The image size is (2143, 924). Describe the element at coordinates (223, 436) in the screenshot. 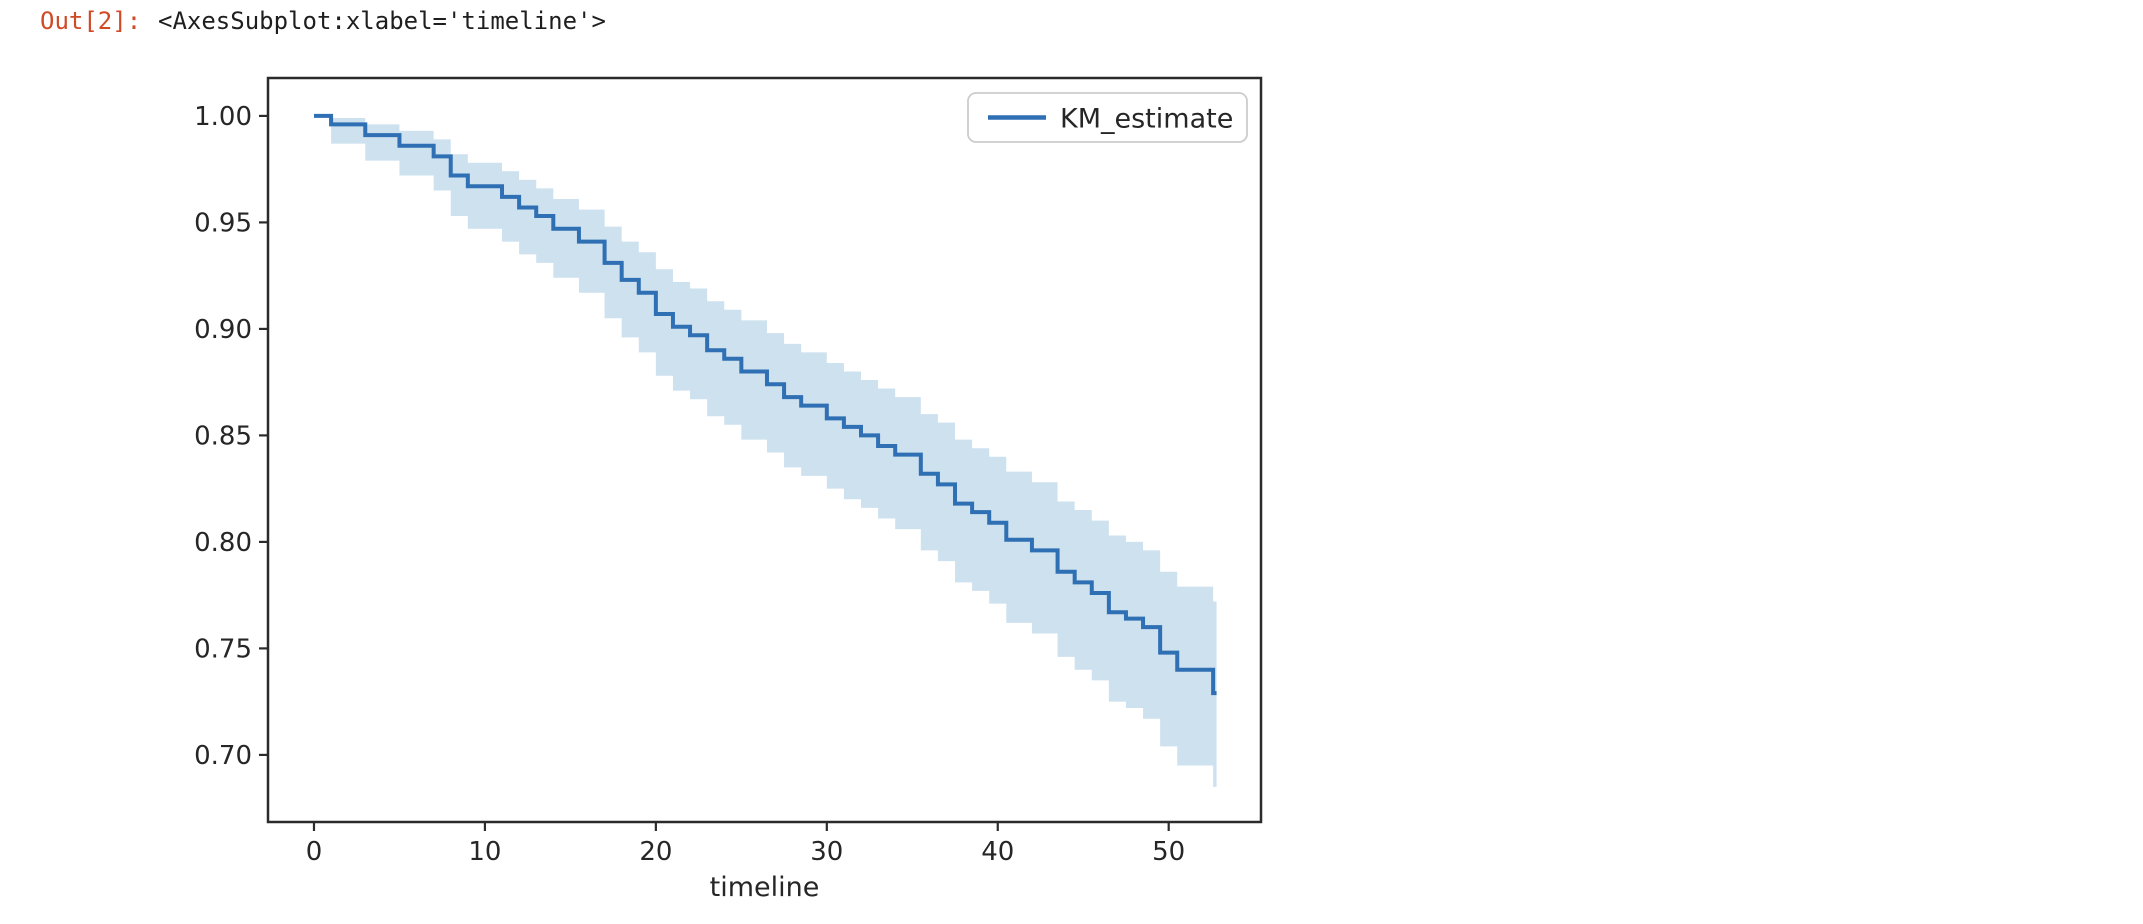

I see `y-tick-label: 0.85` at that location.